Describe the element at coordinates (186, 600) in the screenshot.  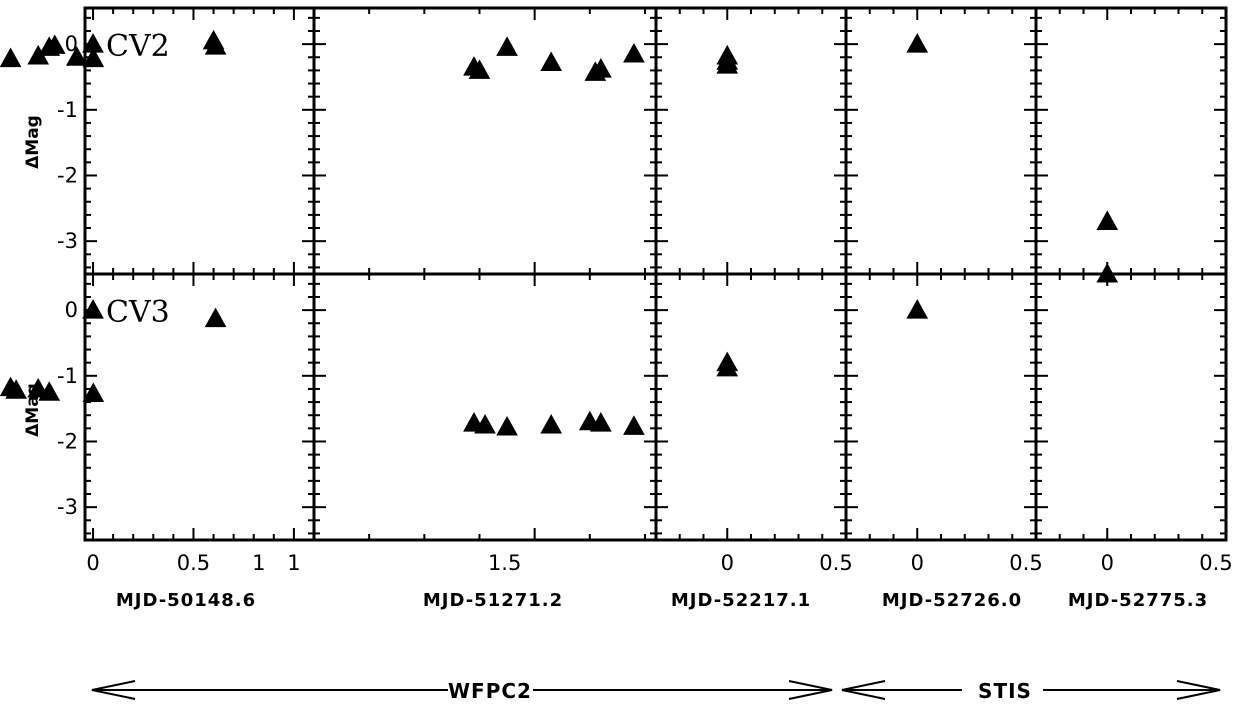
I see `x-axis-title-col1: MJD-50148.6` at that location.